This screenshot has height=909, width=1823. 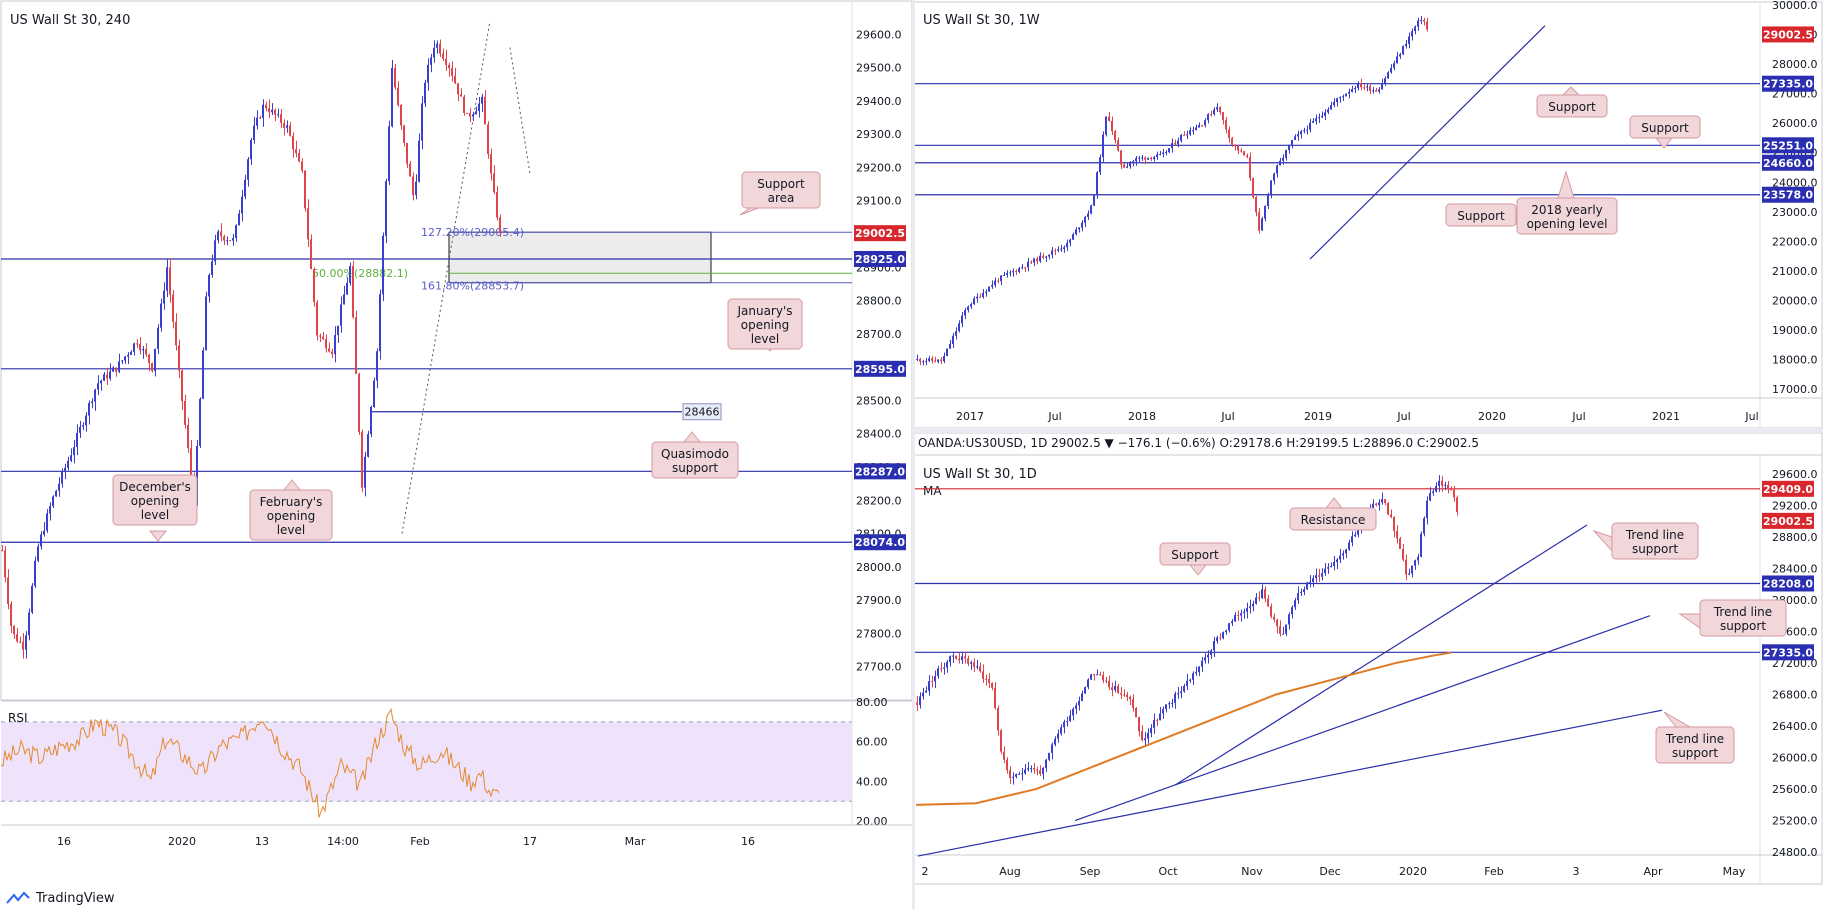 What do you see at coordinates (695, 460) in the screenshot?
I see `h4-callout-quasimodo-box` at bounding box center [695, 460].